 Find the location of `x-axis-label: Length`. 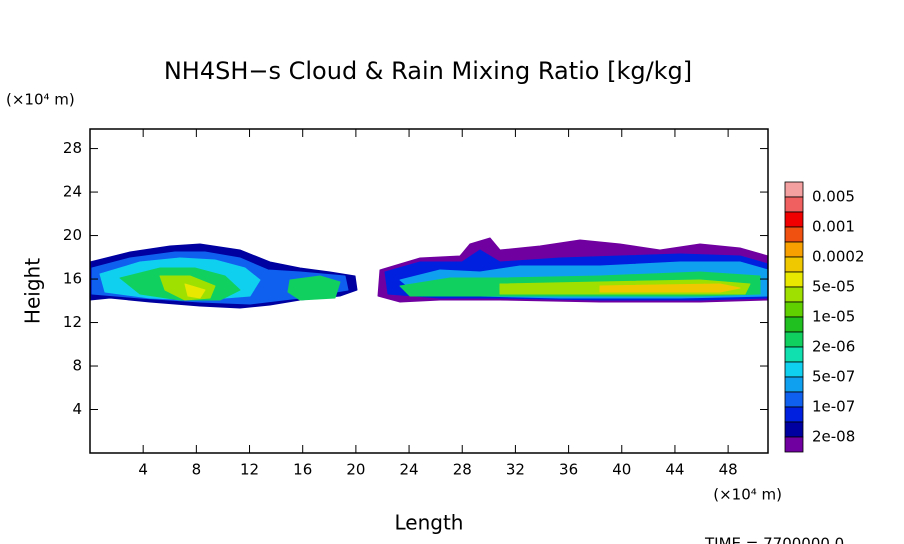

x-axis-label: Length is located at coordinates (429, 523).